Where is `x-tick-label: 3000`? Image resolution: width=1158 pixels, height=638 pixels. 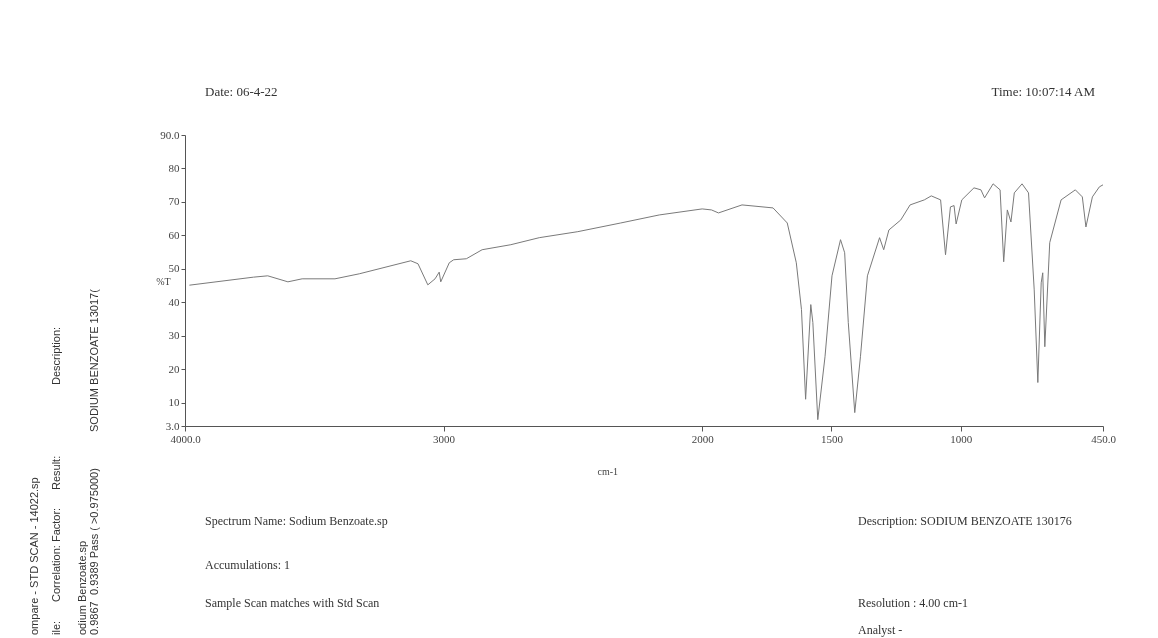 x-tick-label: 3000 is located at coordinates (444, 438).